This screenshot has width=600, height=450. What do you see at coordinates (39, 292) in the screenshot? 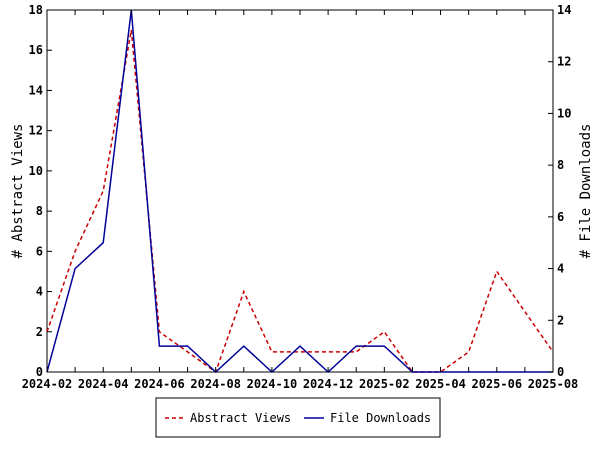
I see `y-tick-label: 4` at bounding box center [39, 292].